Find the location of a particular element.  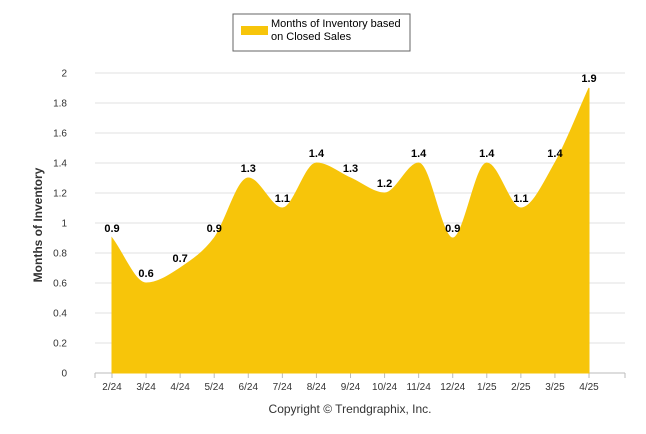

x-tick-label: 3/24 is located at coordinates (146, 387).